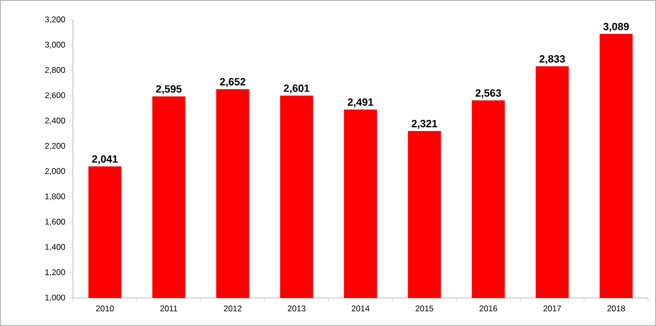 Image resolution: width=656 pixels, height=326 pixels. I want to click on x-tick-label: 2011, so click(169, 309).